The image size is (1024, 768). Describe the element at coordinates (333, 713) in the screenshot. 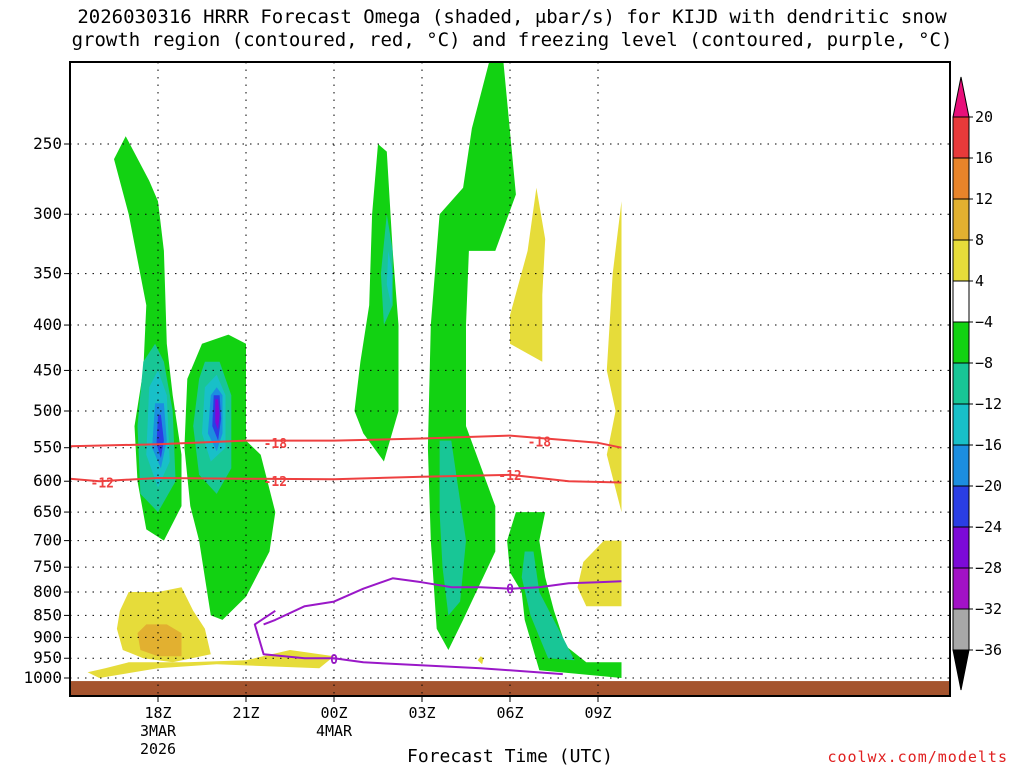

I see `x-tick-label: 00Z` at that location.